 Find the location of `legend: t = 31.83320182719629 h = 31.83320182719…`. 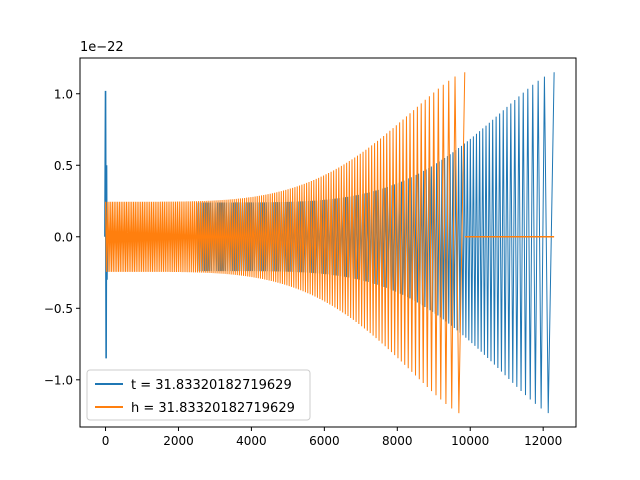

legend: t = 31.83320182719629 h = 31.83320182719… is located at coordinates (198, 395).